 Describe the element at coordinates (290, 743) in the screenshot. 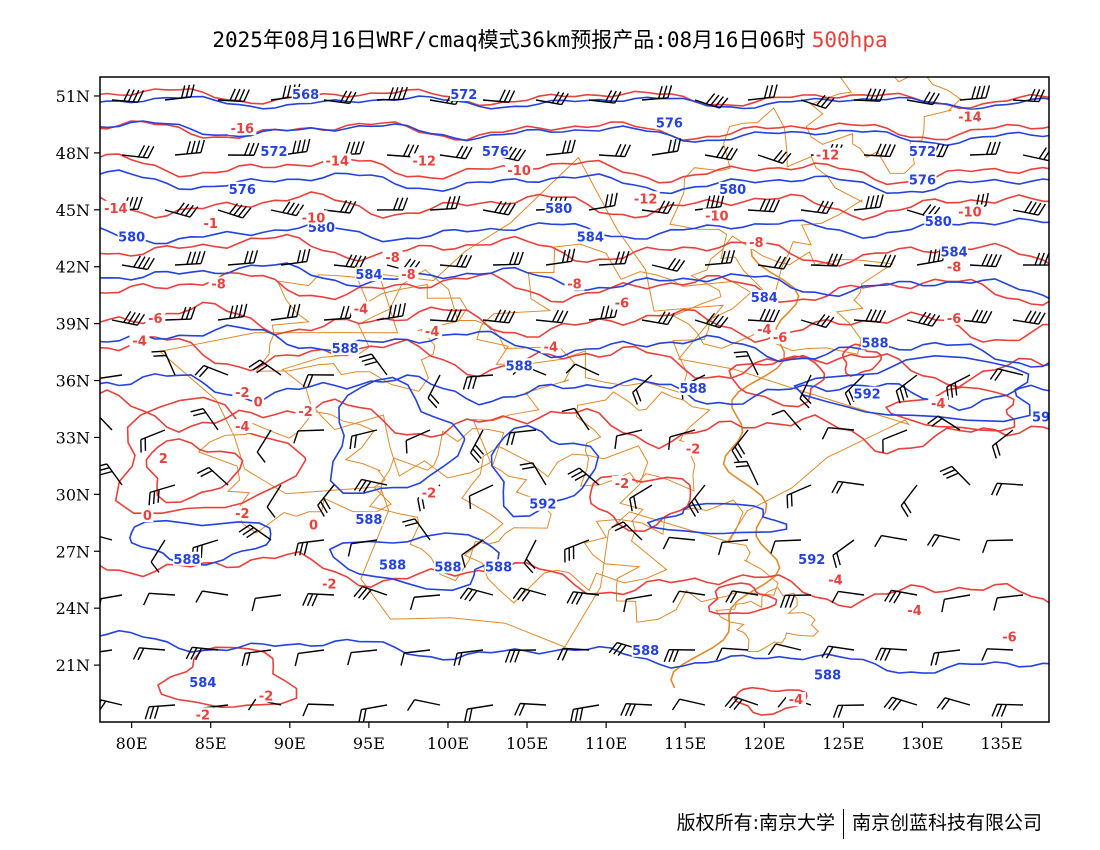

I see `lon-tick-label: 90E` at that location.